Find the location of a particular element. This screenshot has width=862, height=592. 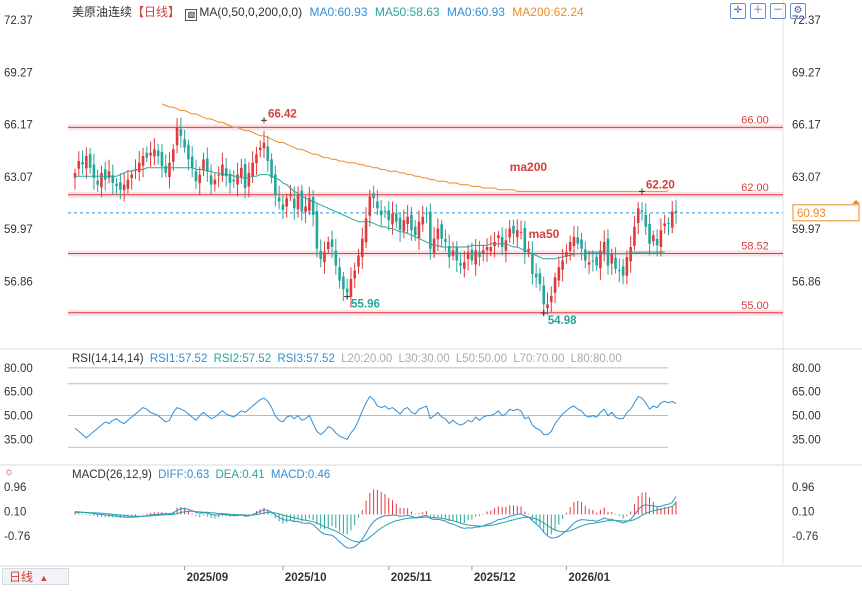

rsi-tick-right: 35.00 is located at coordinates (806, 440).